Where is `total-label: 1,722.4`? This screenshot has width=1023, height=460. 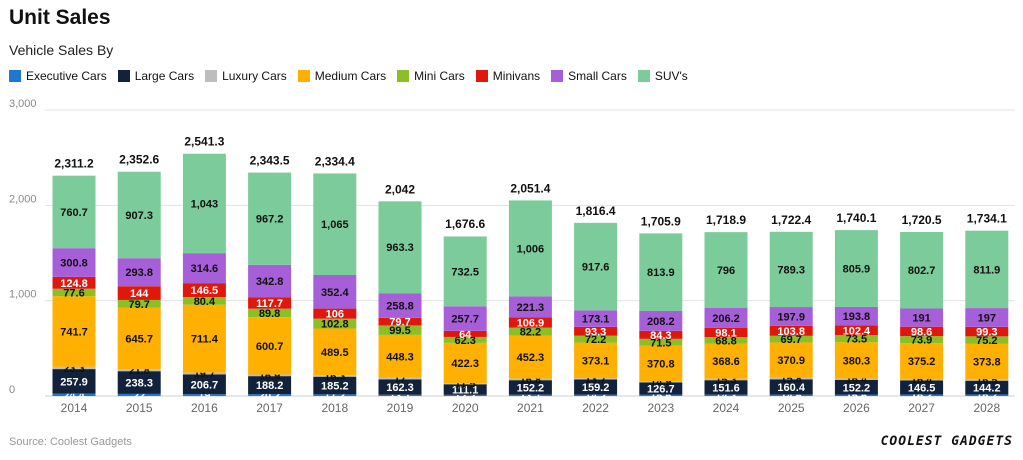
total-label: 1,722.4 is located at coordinates (791, 220).